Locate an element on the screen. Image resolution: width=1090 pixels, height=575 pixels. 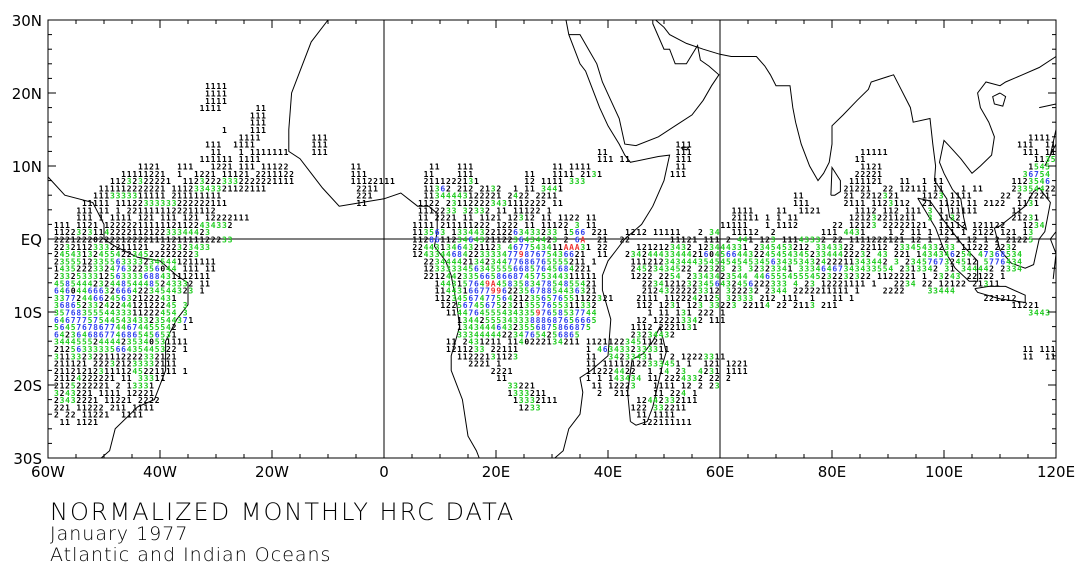
hrc-value: 7 is located at coordinates (134, 327).